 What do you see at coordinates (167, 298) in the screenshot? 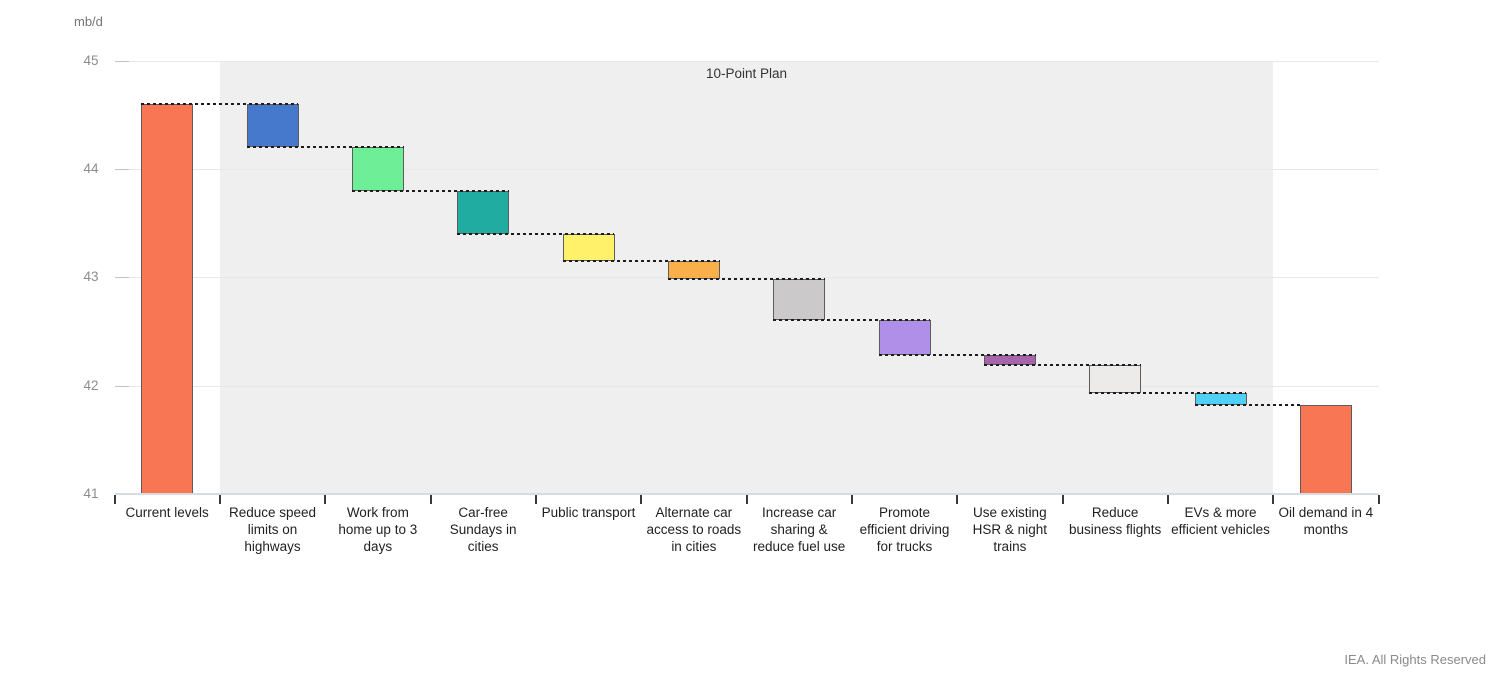
I see `waterfall-bar-current-levels` at bounding box center [167, 298].